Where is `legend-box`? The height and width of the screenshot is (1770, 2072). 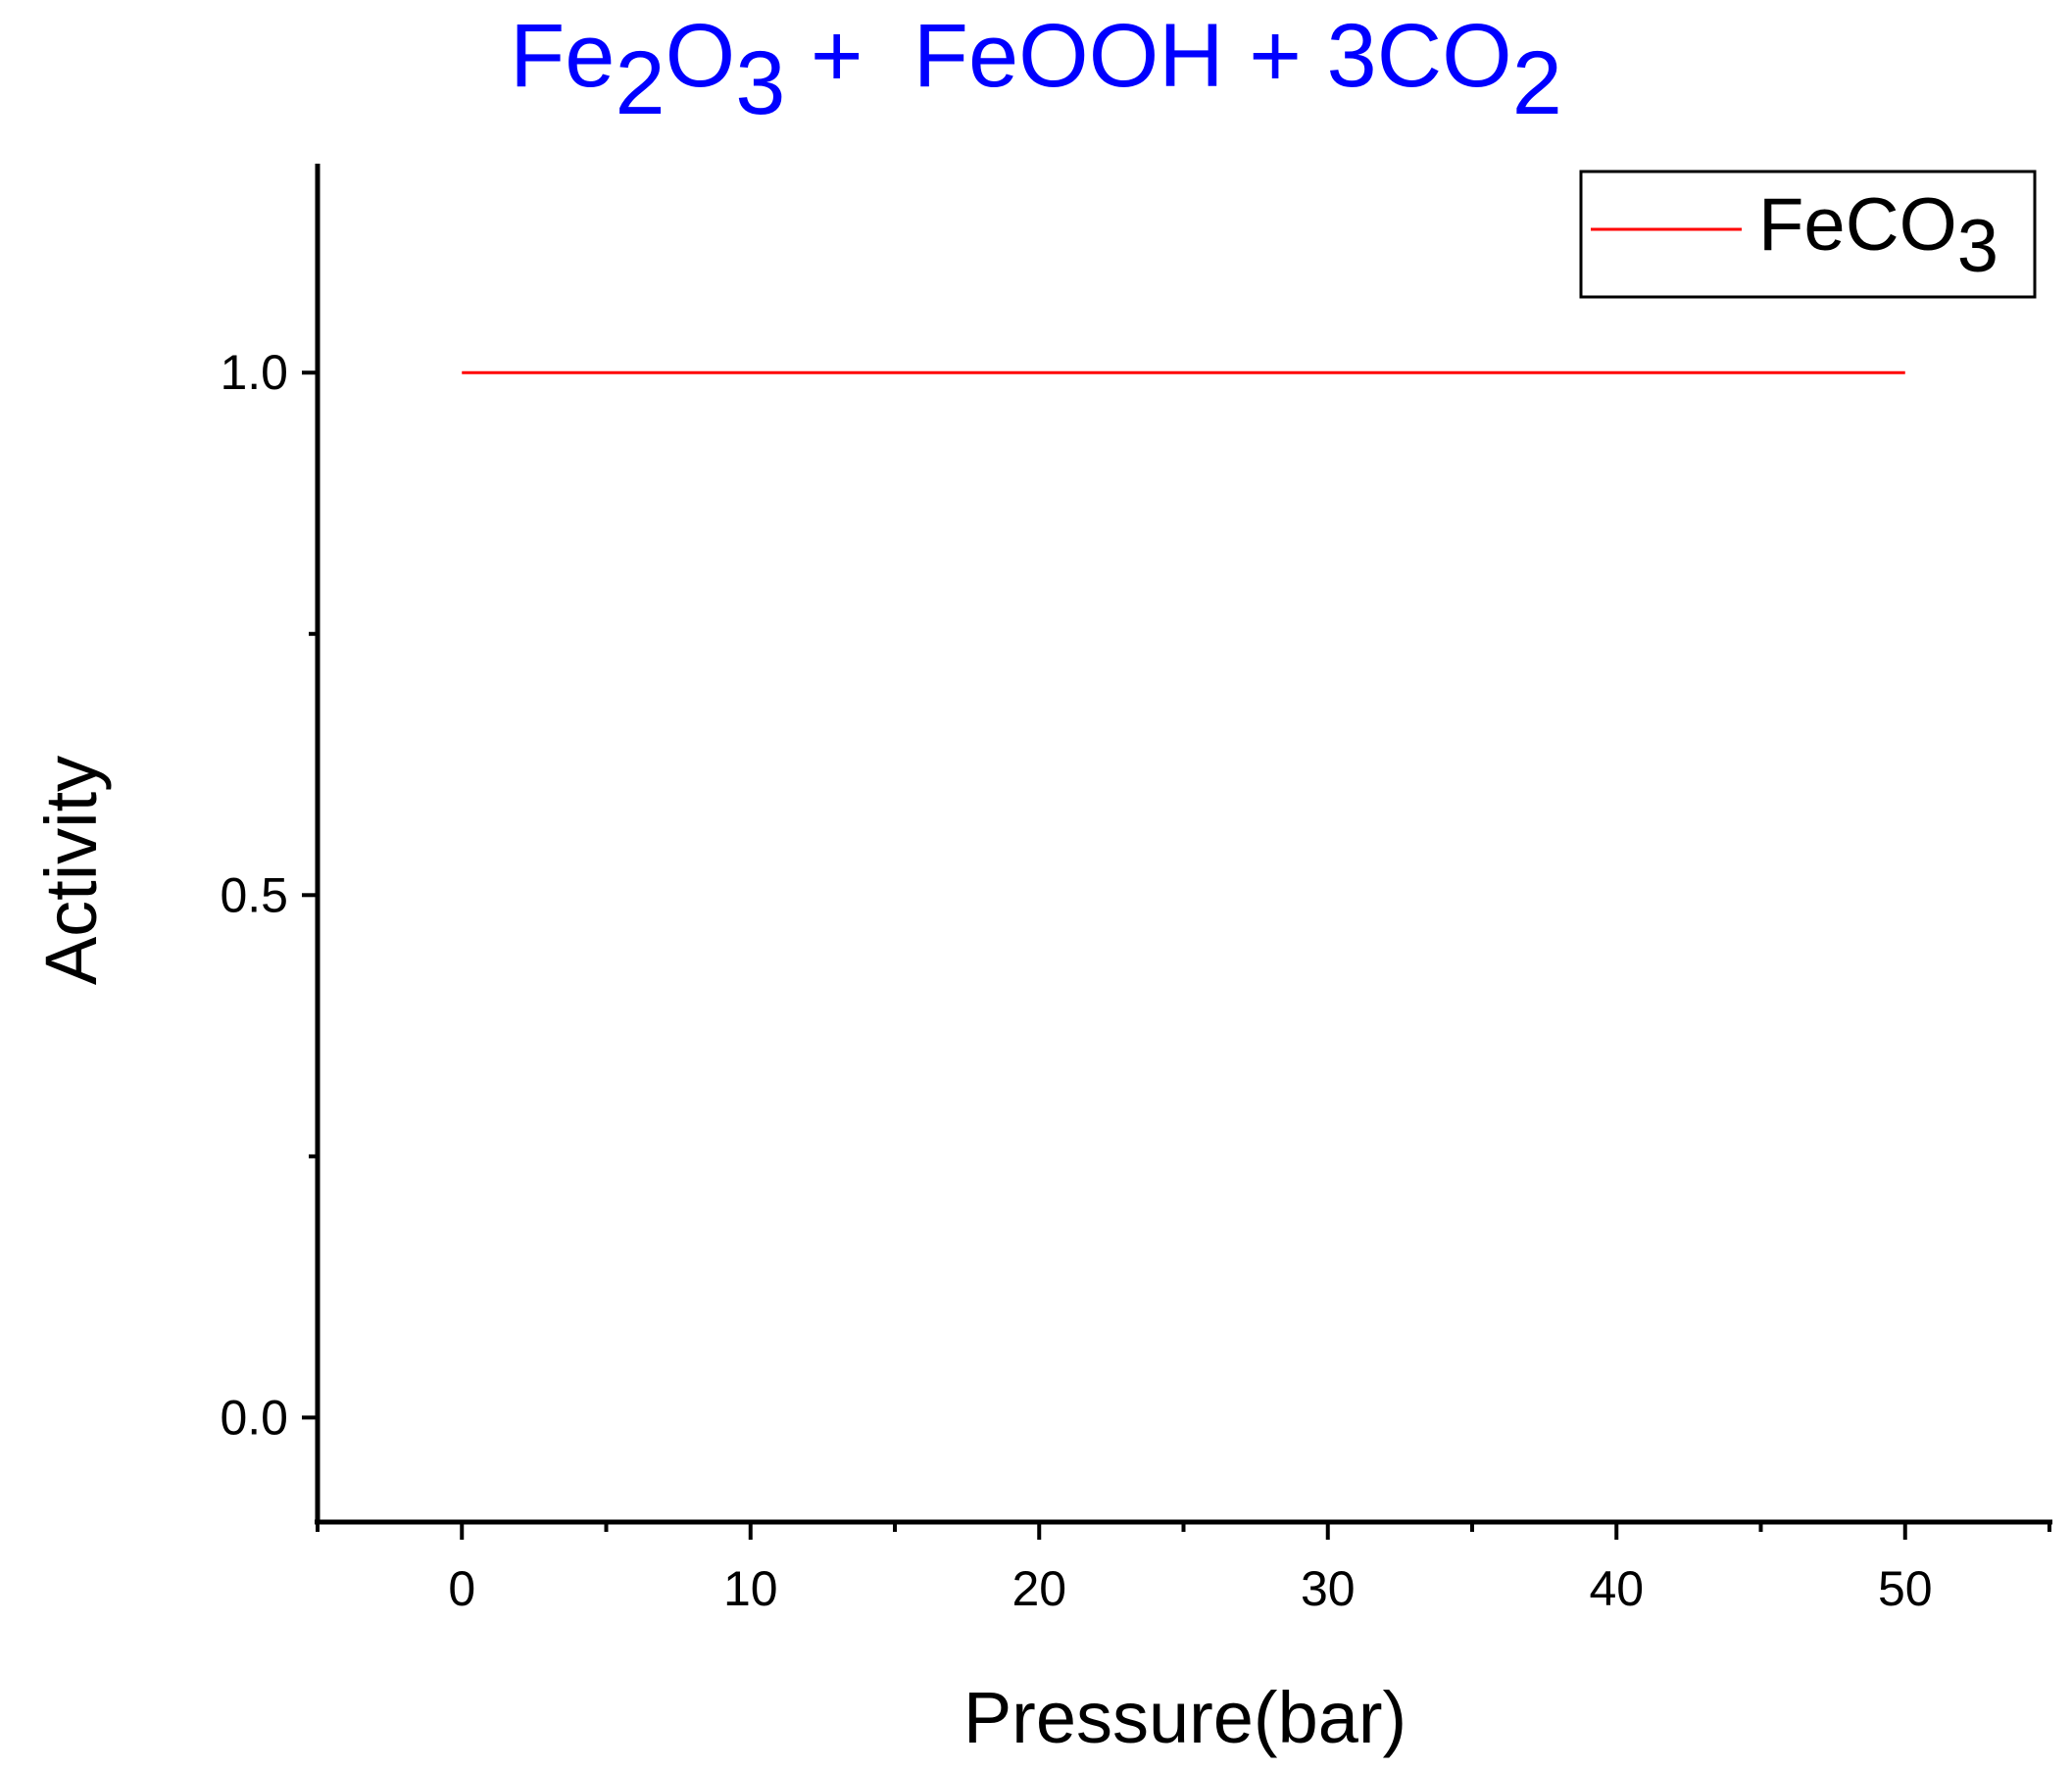
legend-box is located at coordinates (1808, 234).